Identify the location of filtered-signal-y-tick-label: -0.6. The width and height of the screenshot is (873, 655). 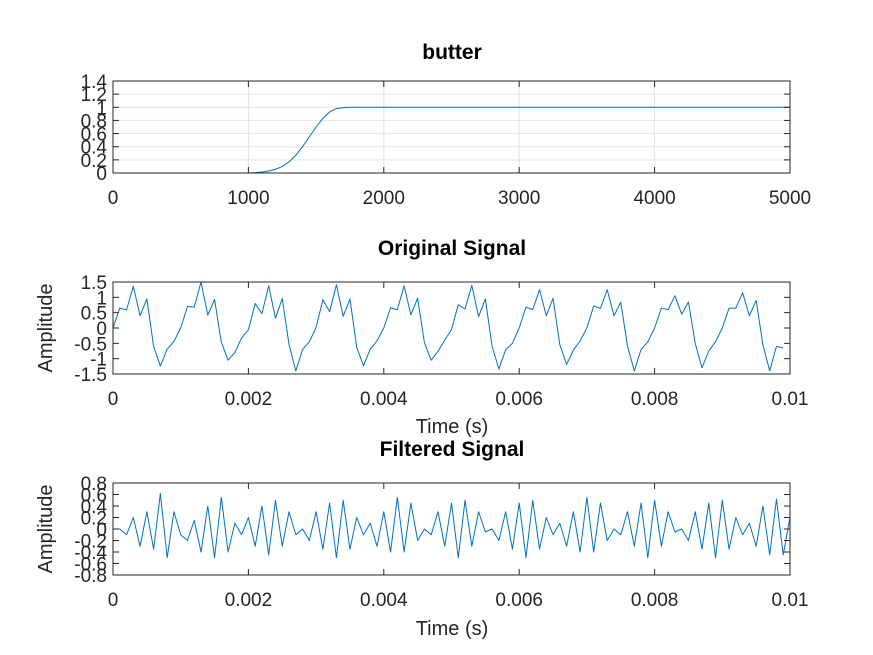
(90, 565).